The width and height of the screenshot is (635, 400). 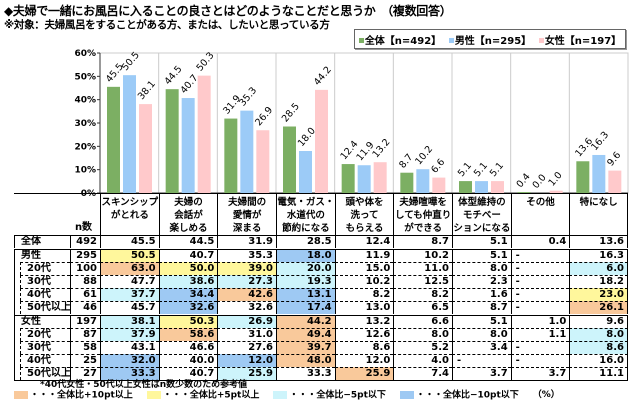 What do you see at coordinates (422, 241) in the screenshot?
I see `table-cell: 8.7` at bounding box center [422, 241].